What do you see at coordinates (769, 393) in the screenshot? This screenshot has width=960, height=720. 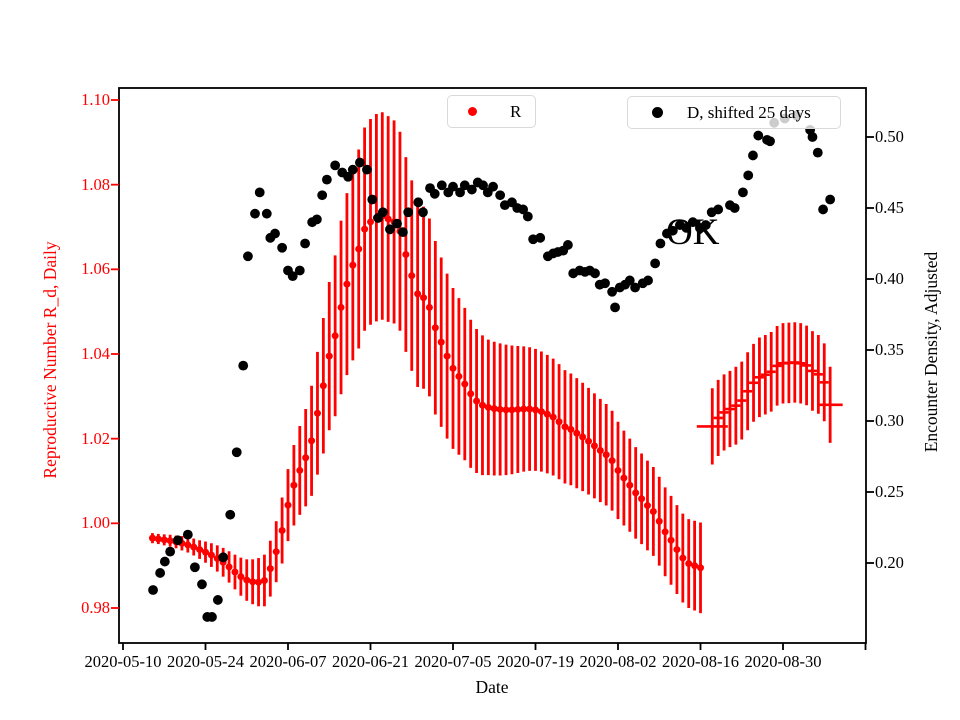 I see `r-recent-errorbars` at bounding box center [769, 393].